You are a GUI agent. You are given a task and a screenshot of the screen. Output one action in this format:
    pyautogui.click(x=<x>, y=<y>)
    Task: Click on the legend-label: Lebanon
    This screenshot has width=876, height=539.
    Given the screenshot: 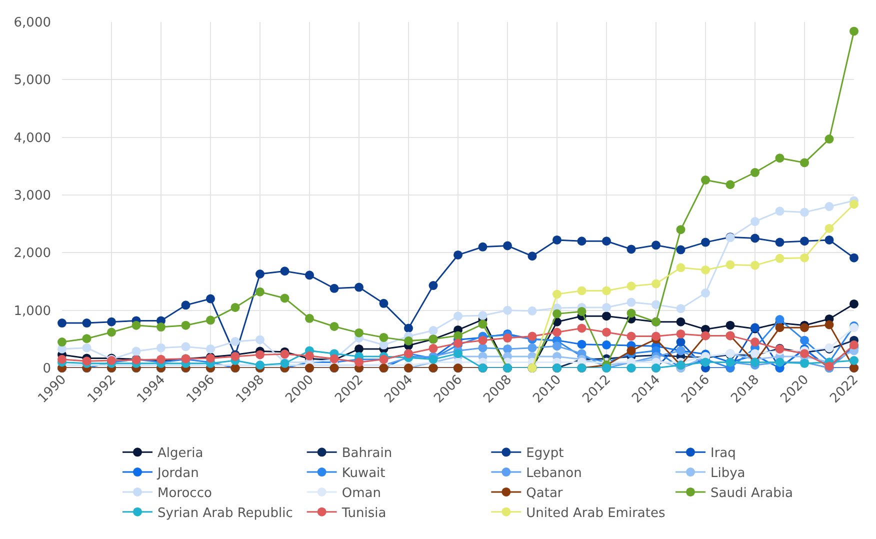 What is the action you would take?
    pyautogui.click(x=554, y=474)
    